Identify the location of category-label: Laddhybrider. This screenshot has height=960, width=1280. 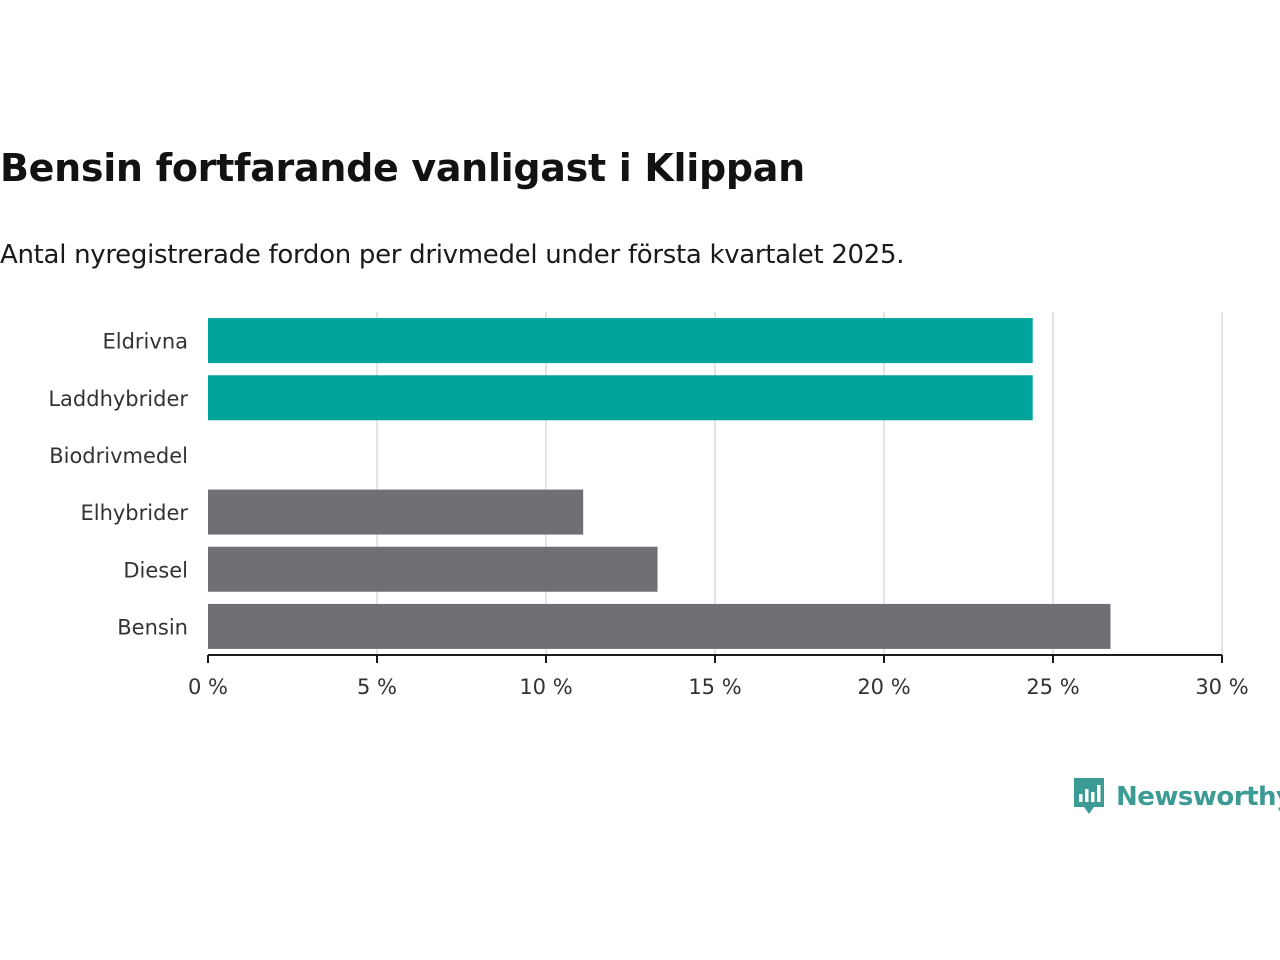
(118, 399).